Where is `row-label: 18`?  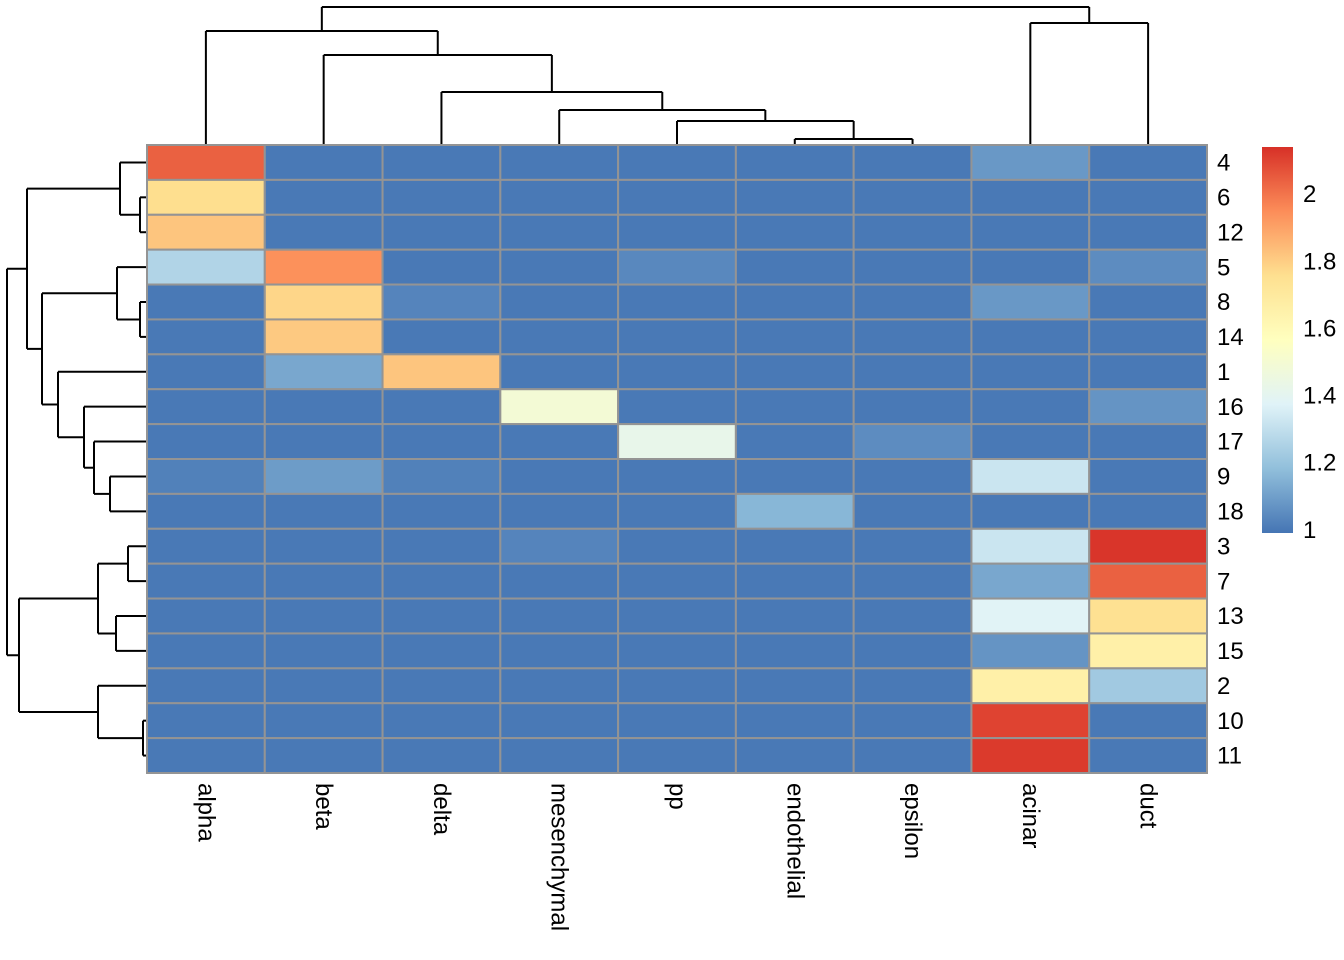
row-label: 18 is located at coordinates (1230, 511).